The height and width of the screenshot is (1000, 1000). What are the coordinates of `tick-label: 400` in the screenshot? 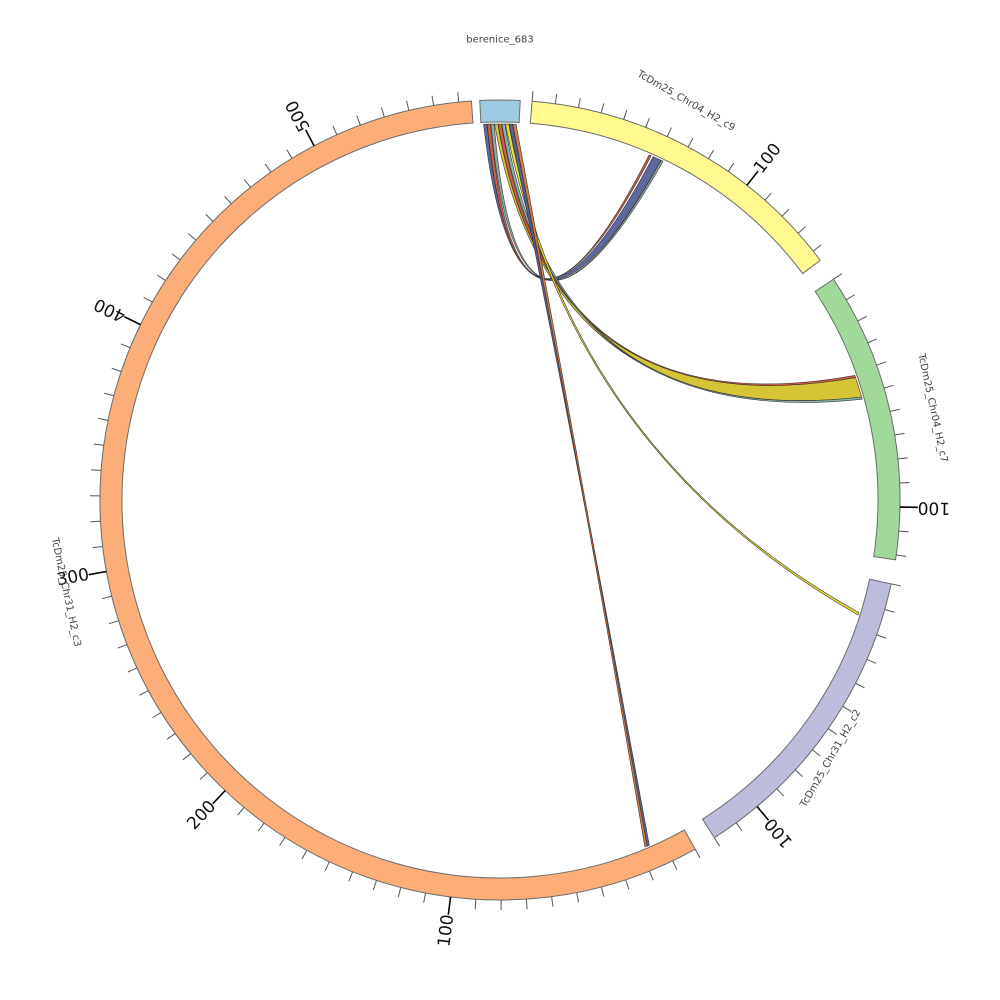 It's located at (110, 310).